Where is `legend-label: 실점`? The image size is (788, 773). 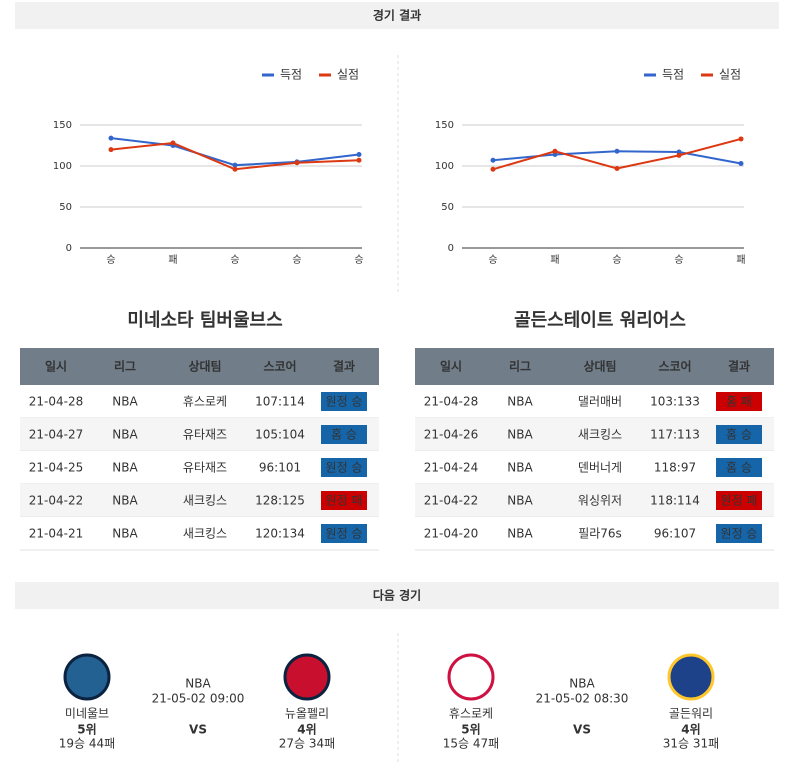
legend-label: 실점 is located at coordinates (348, 75).